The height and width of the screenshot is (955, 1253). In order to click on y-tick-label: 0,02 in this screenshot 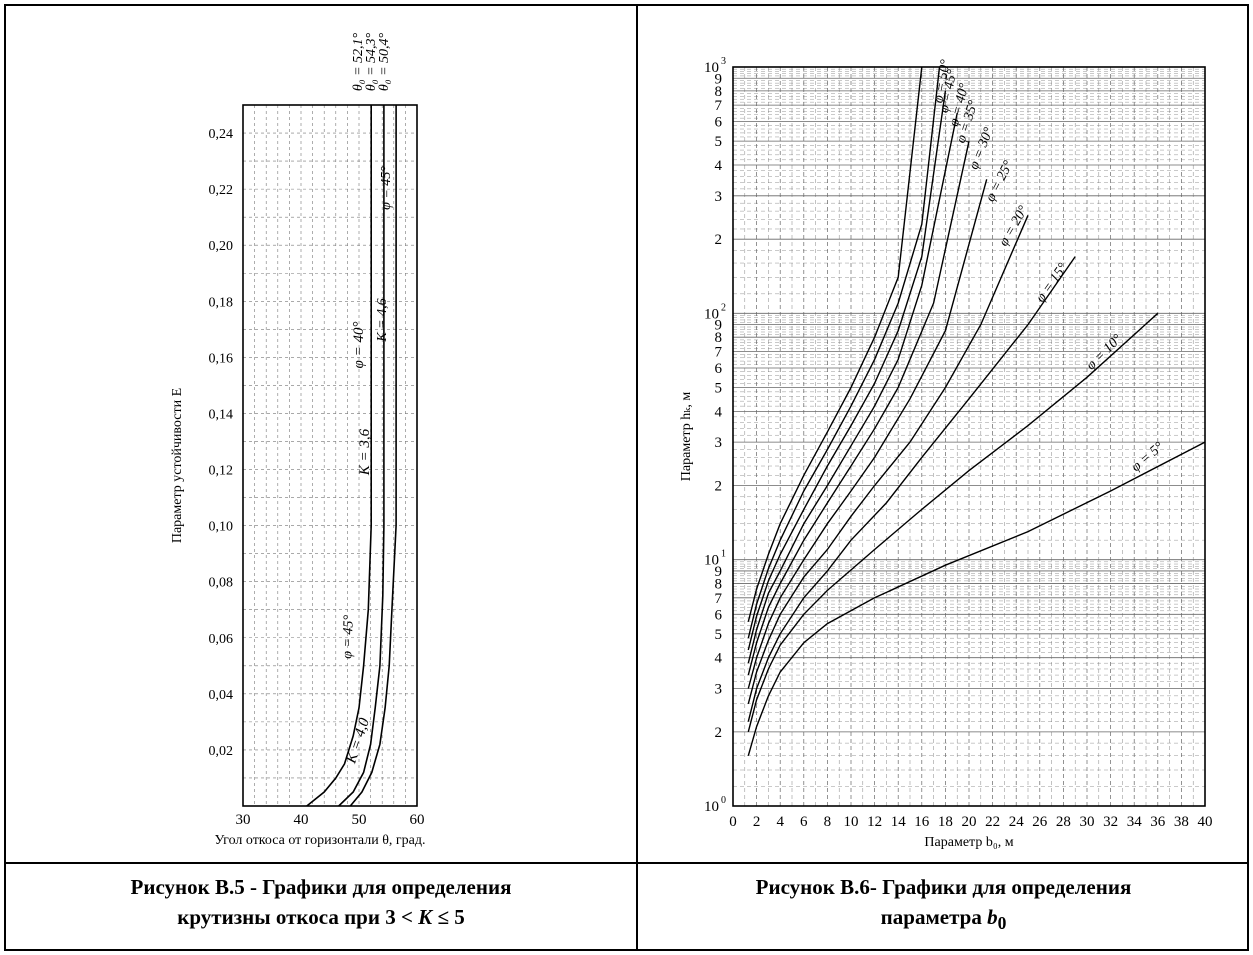, I will do `click(221, 751)`.